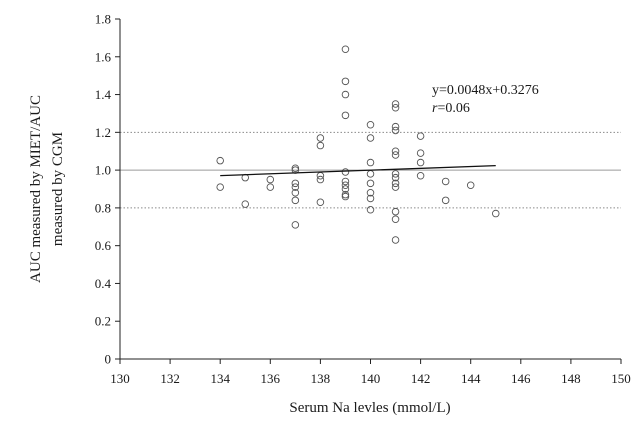  Describe the element at coordinates (471, 378) in the screenshot. I see `x-tick-label: 144` at that location.